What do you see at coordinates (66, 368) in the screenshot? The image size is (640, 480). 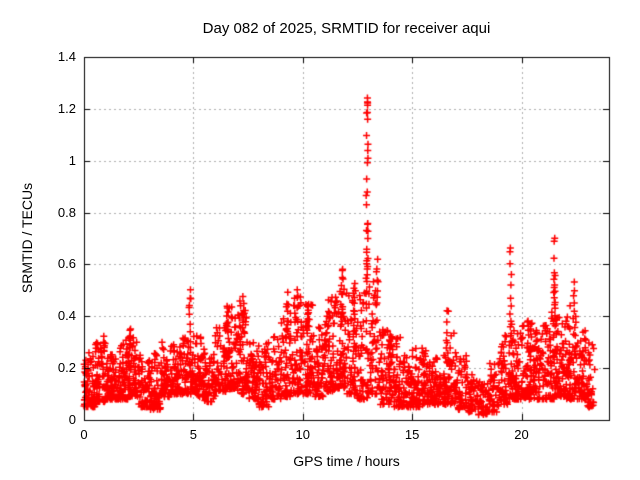 I see `y-tick-label: 0.2` at bounding box center [66, 368].